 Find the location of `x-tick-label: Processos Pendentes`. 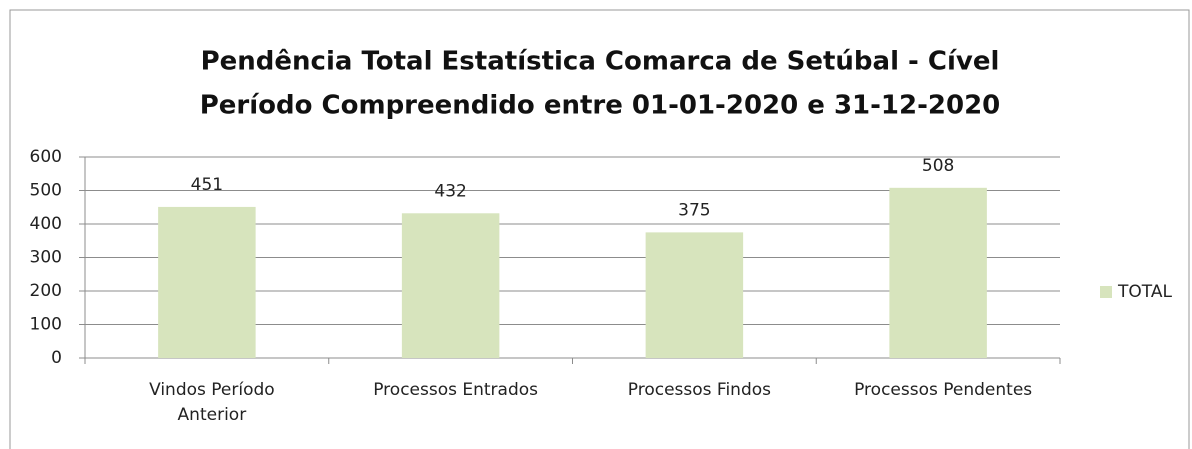

x-tick-label: Processos Pendentes is located at coordinates (943, 390).